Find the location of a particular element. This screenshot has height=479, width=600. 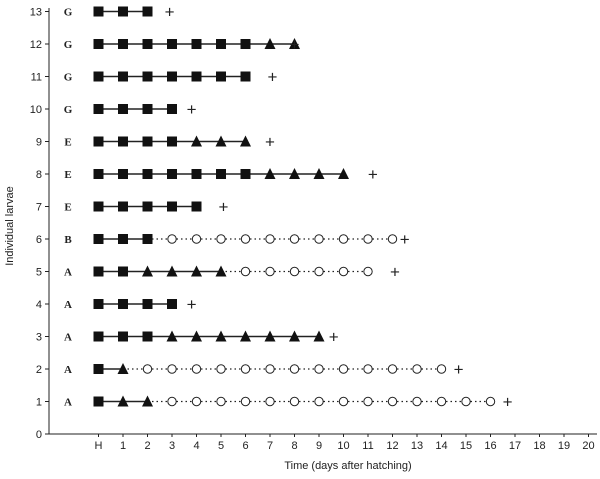

x-tick-label: 3 is located at coordinates (172, 446).